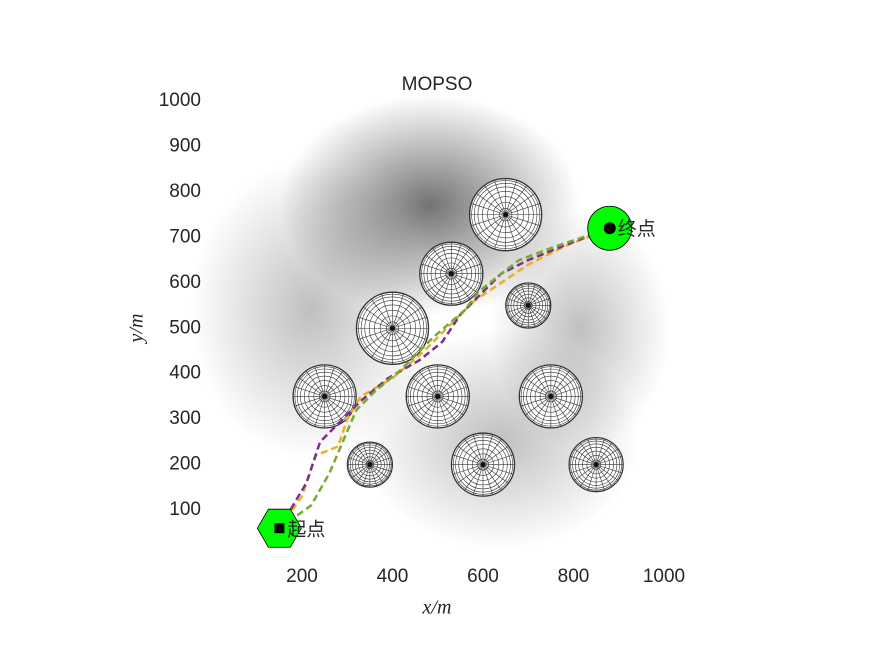 The width and height of the screenshot is (875, 661). What do you see at coordinates (664, 576) in the screenshot?
I see `x-tick-label: 1000` at bounding box center [664, 576].